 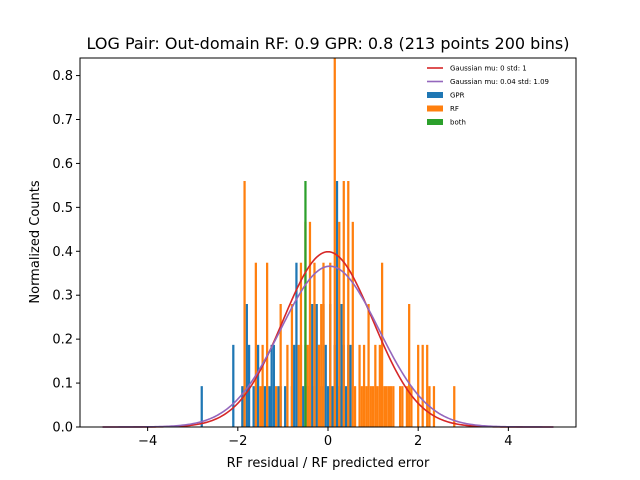 What do you see at coordinates (454, 109) in the screenshot?
I see `legend-label-rf: RF` at bounding box center [454, 109].